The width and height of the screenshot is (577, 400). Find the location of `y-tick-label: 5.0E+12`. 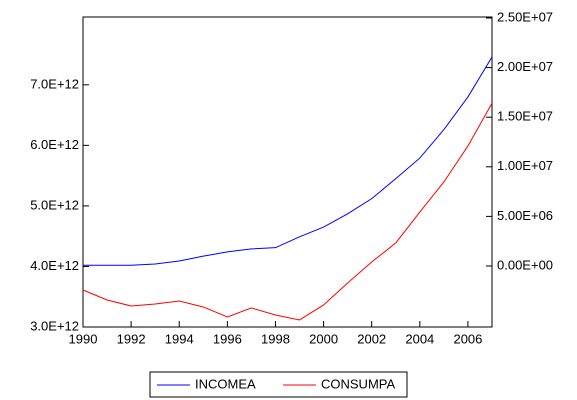

y-tick-label: 5.0E+12 is located at coordinates (54, 204).